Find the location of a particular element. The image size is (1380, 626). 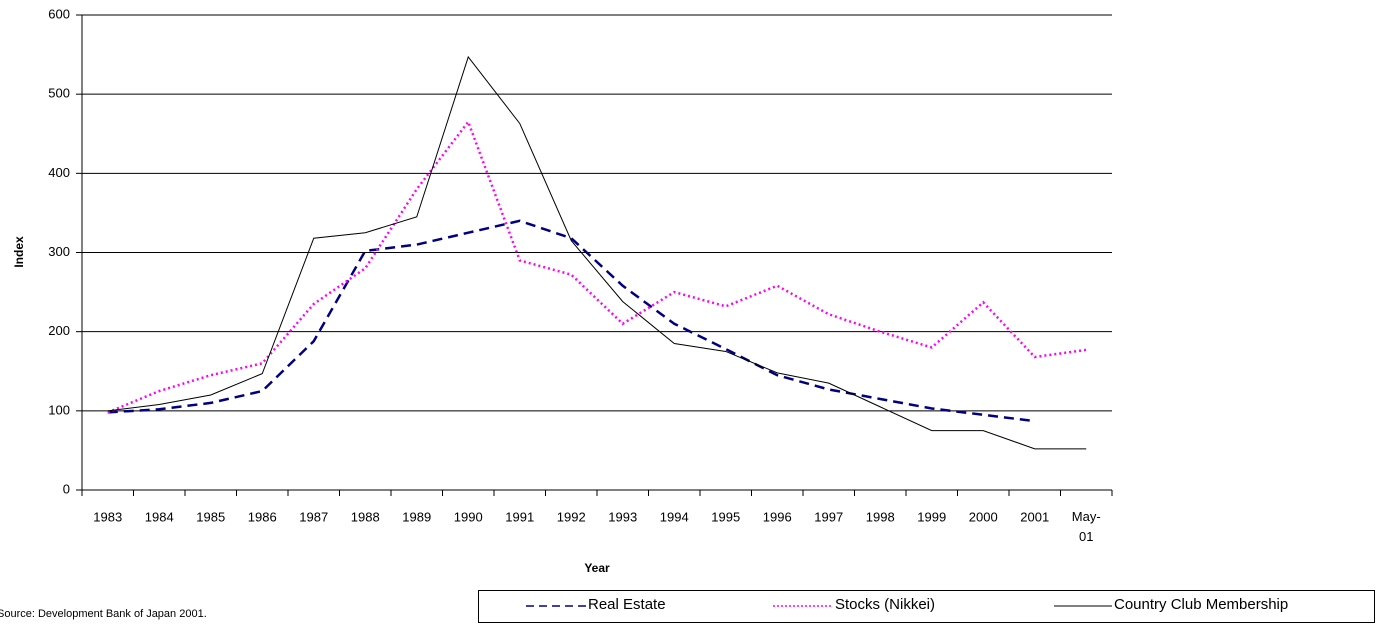

y-tick-label: 600 is located at coordinates (59, 13).